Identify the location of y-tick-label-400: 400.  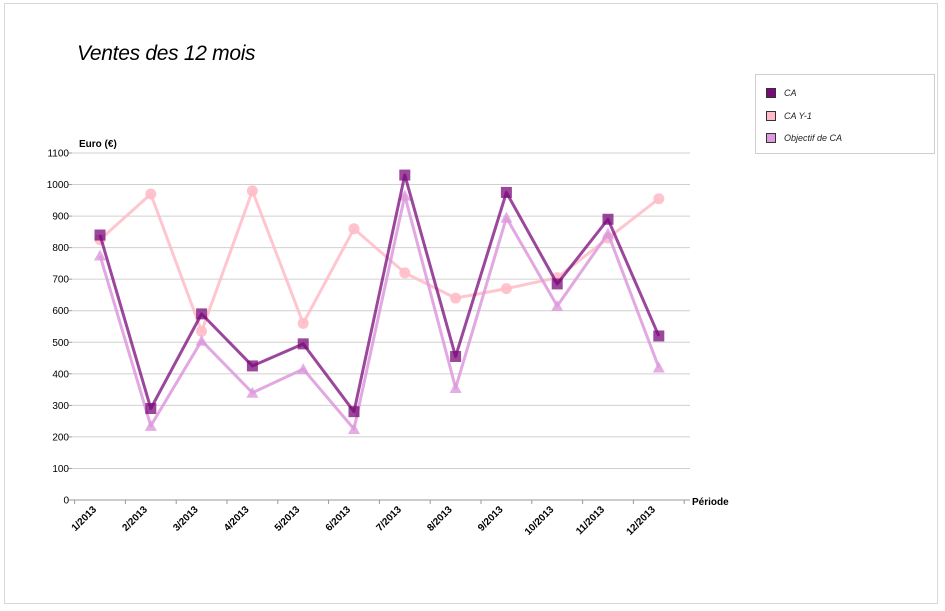
(60, 374).